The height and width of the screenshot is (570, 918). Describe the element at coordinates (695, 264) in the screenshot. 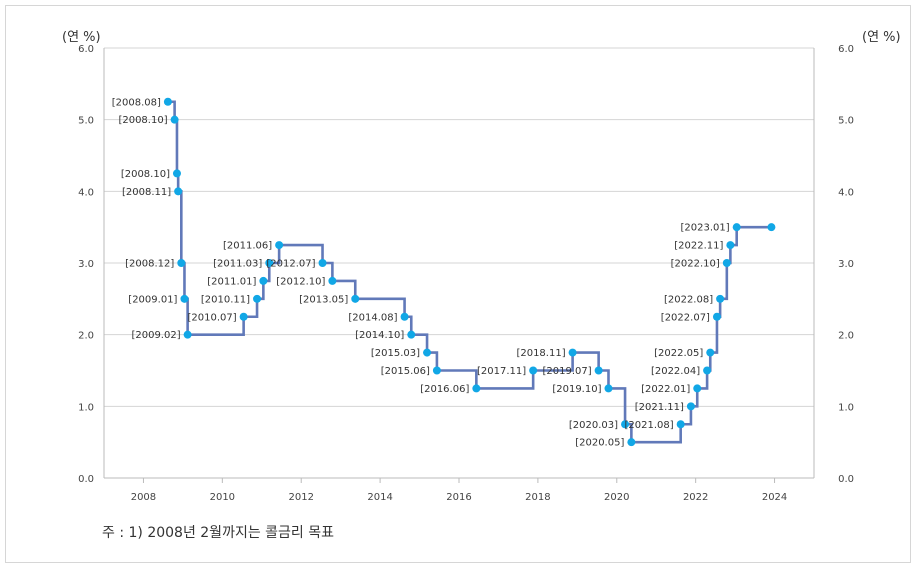

I see `data-label: [2022.10]` at that location.